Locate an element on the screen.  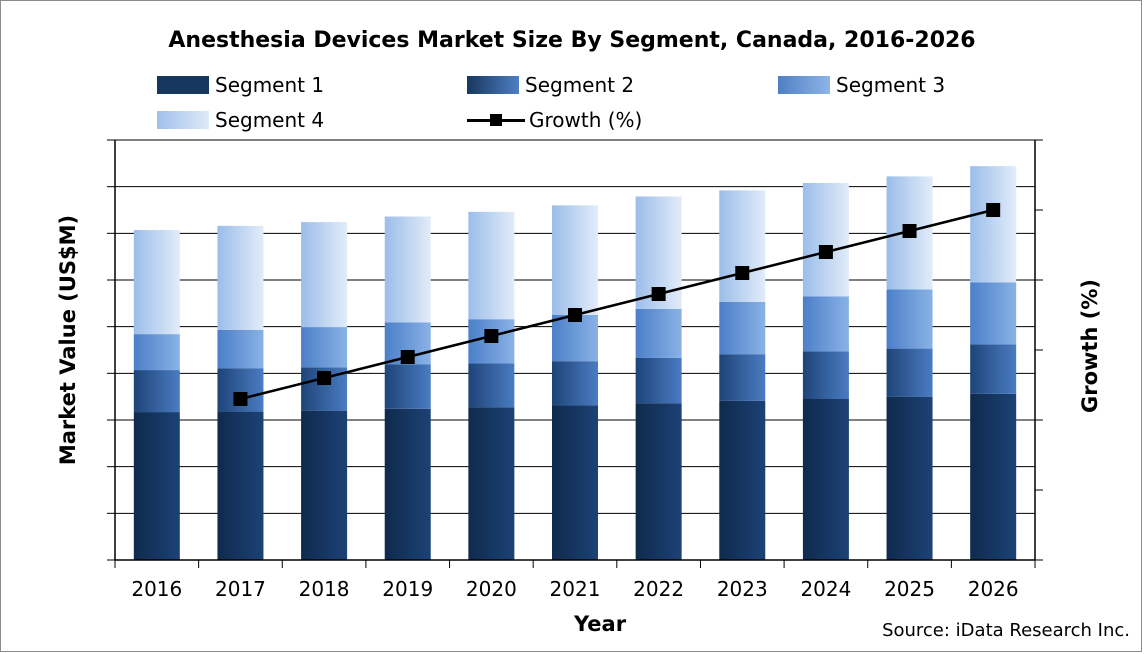
legend-label-segment-3: Segment 3 is located at coordinates (891, 85).